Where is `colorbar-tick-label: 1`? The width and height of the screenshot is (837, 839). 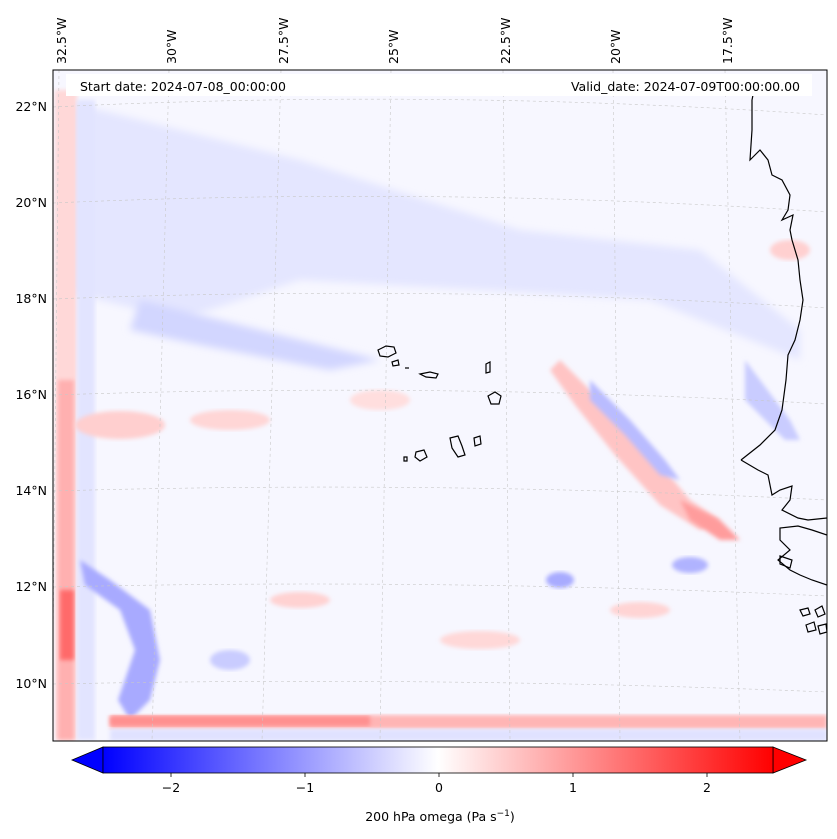 colorbar-tick-label: 1 is located at coordinates (573, 787).